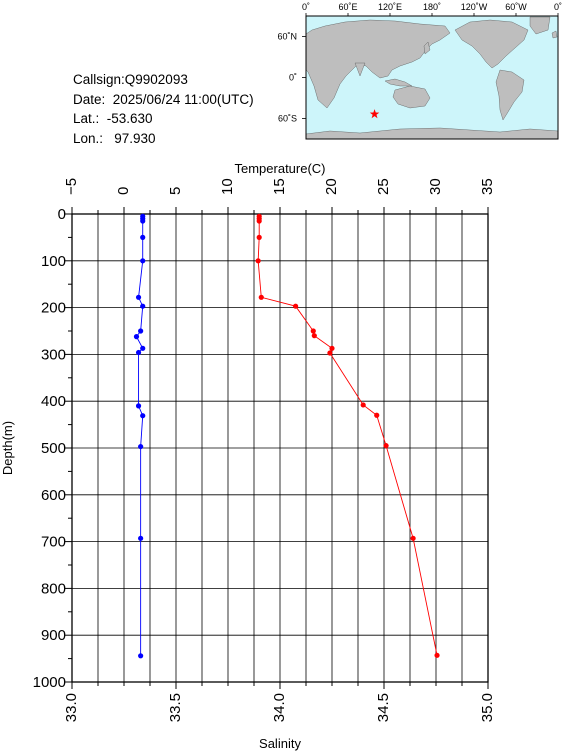 The height and width of the screenshot is (751, 564). I want to click on temperature-tick-labels: −5 0 5 10 15 20 25 30 35, so click(279, 186).